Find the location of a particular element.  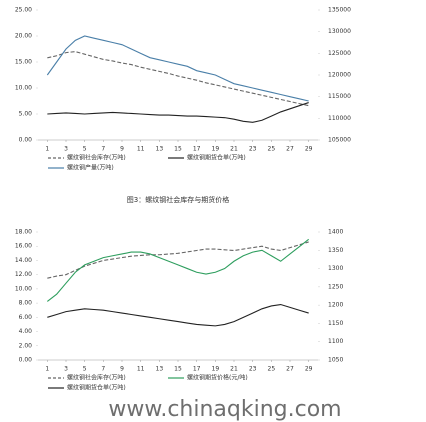

y-tick-label: 14.00 is located at coordinates (23, 260).